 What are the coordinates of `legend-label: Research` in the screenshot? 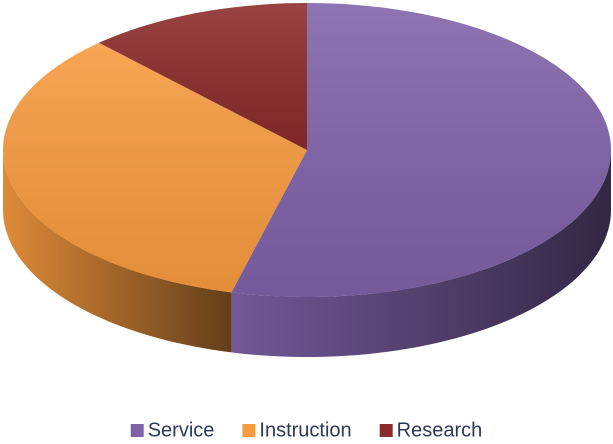 It's located at (440, 430).